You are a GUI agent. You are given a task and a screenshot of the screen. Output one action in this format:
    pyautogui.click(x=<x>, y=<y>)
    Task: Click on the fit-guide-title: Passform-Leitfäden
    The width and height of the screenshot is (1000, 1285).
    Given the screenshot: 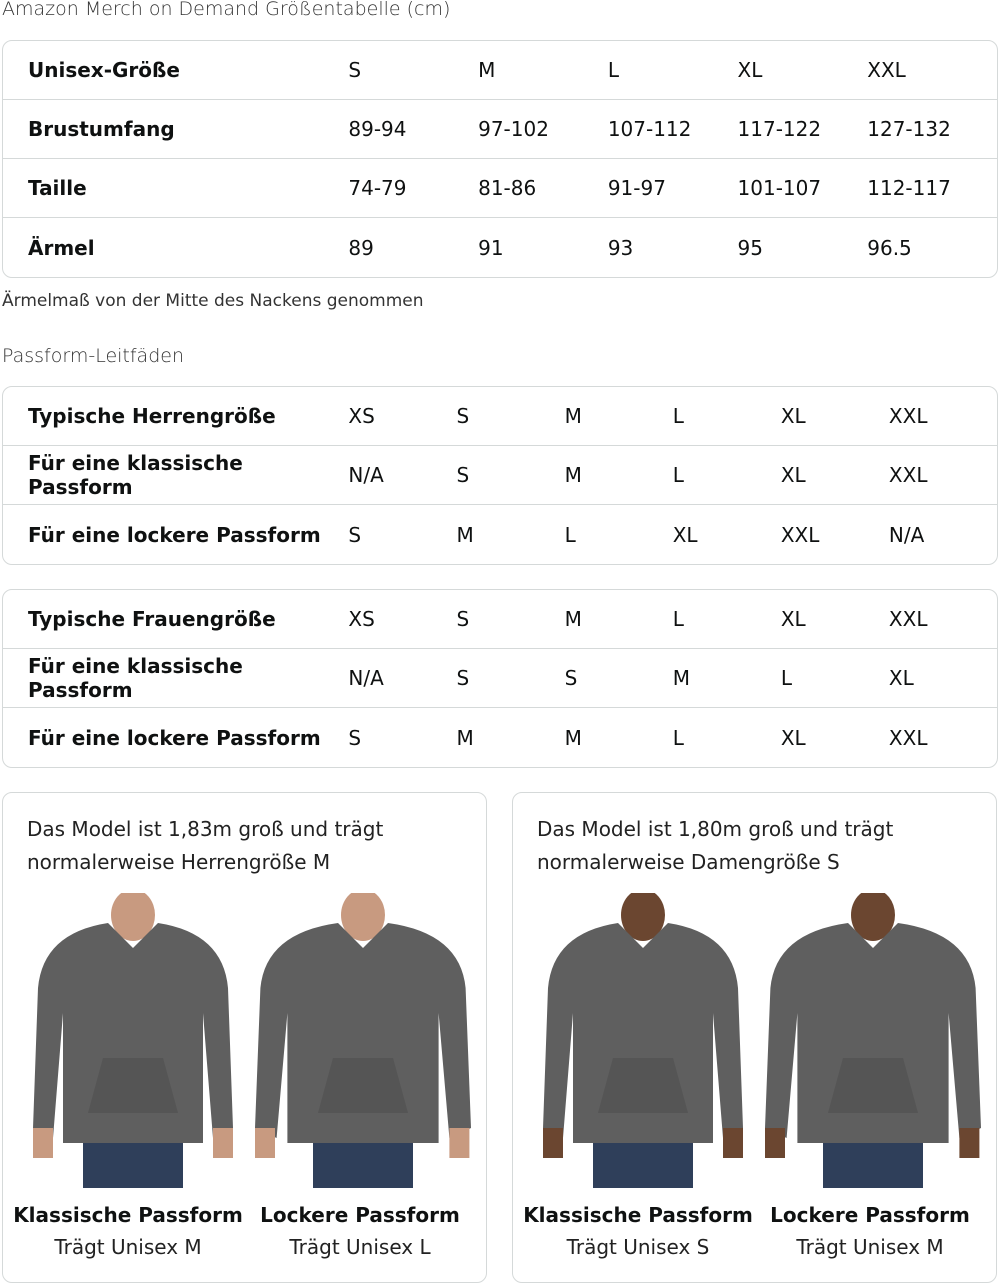 What is the action you would take?
    pyautogui.click(x=93, y=356)
    